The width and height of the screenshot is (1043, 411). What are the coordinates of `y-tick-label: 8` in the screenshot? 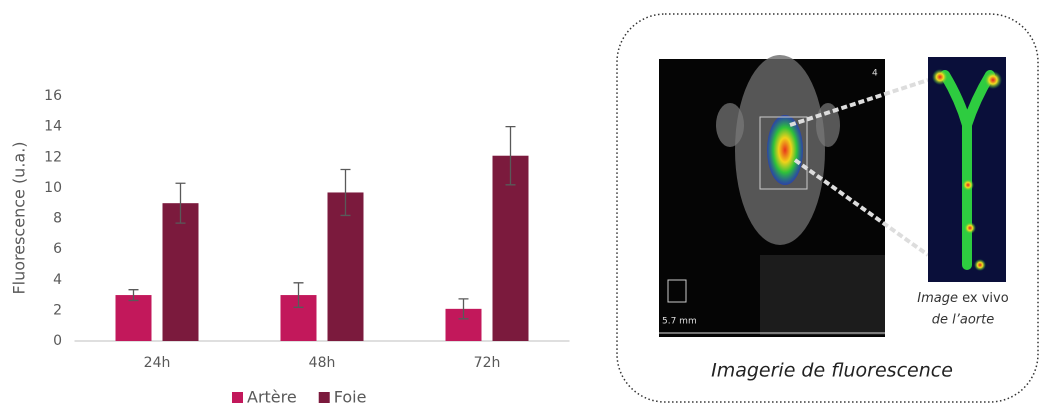 It's located at (57, 219).